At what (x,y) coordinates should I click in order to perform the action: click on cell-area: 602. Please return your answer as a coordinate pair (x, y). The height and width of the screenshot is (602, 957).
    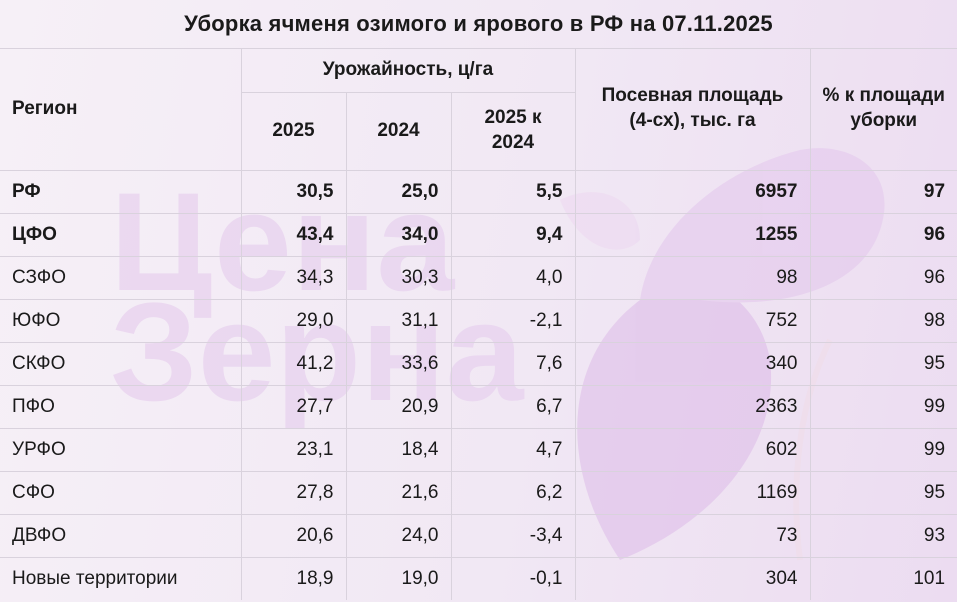
    Looking at the image, I should click on (692, 449).